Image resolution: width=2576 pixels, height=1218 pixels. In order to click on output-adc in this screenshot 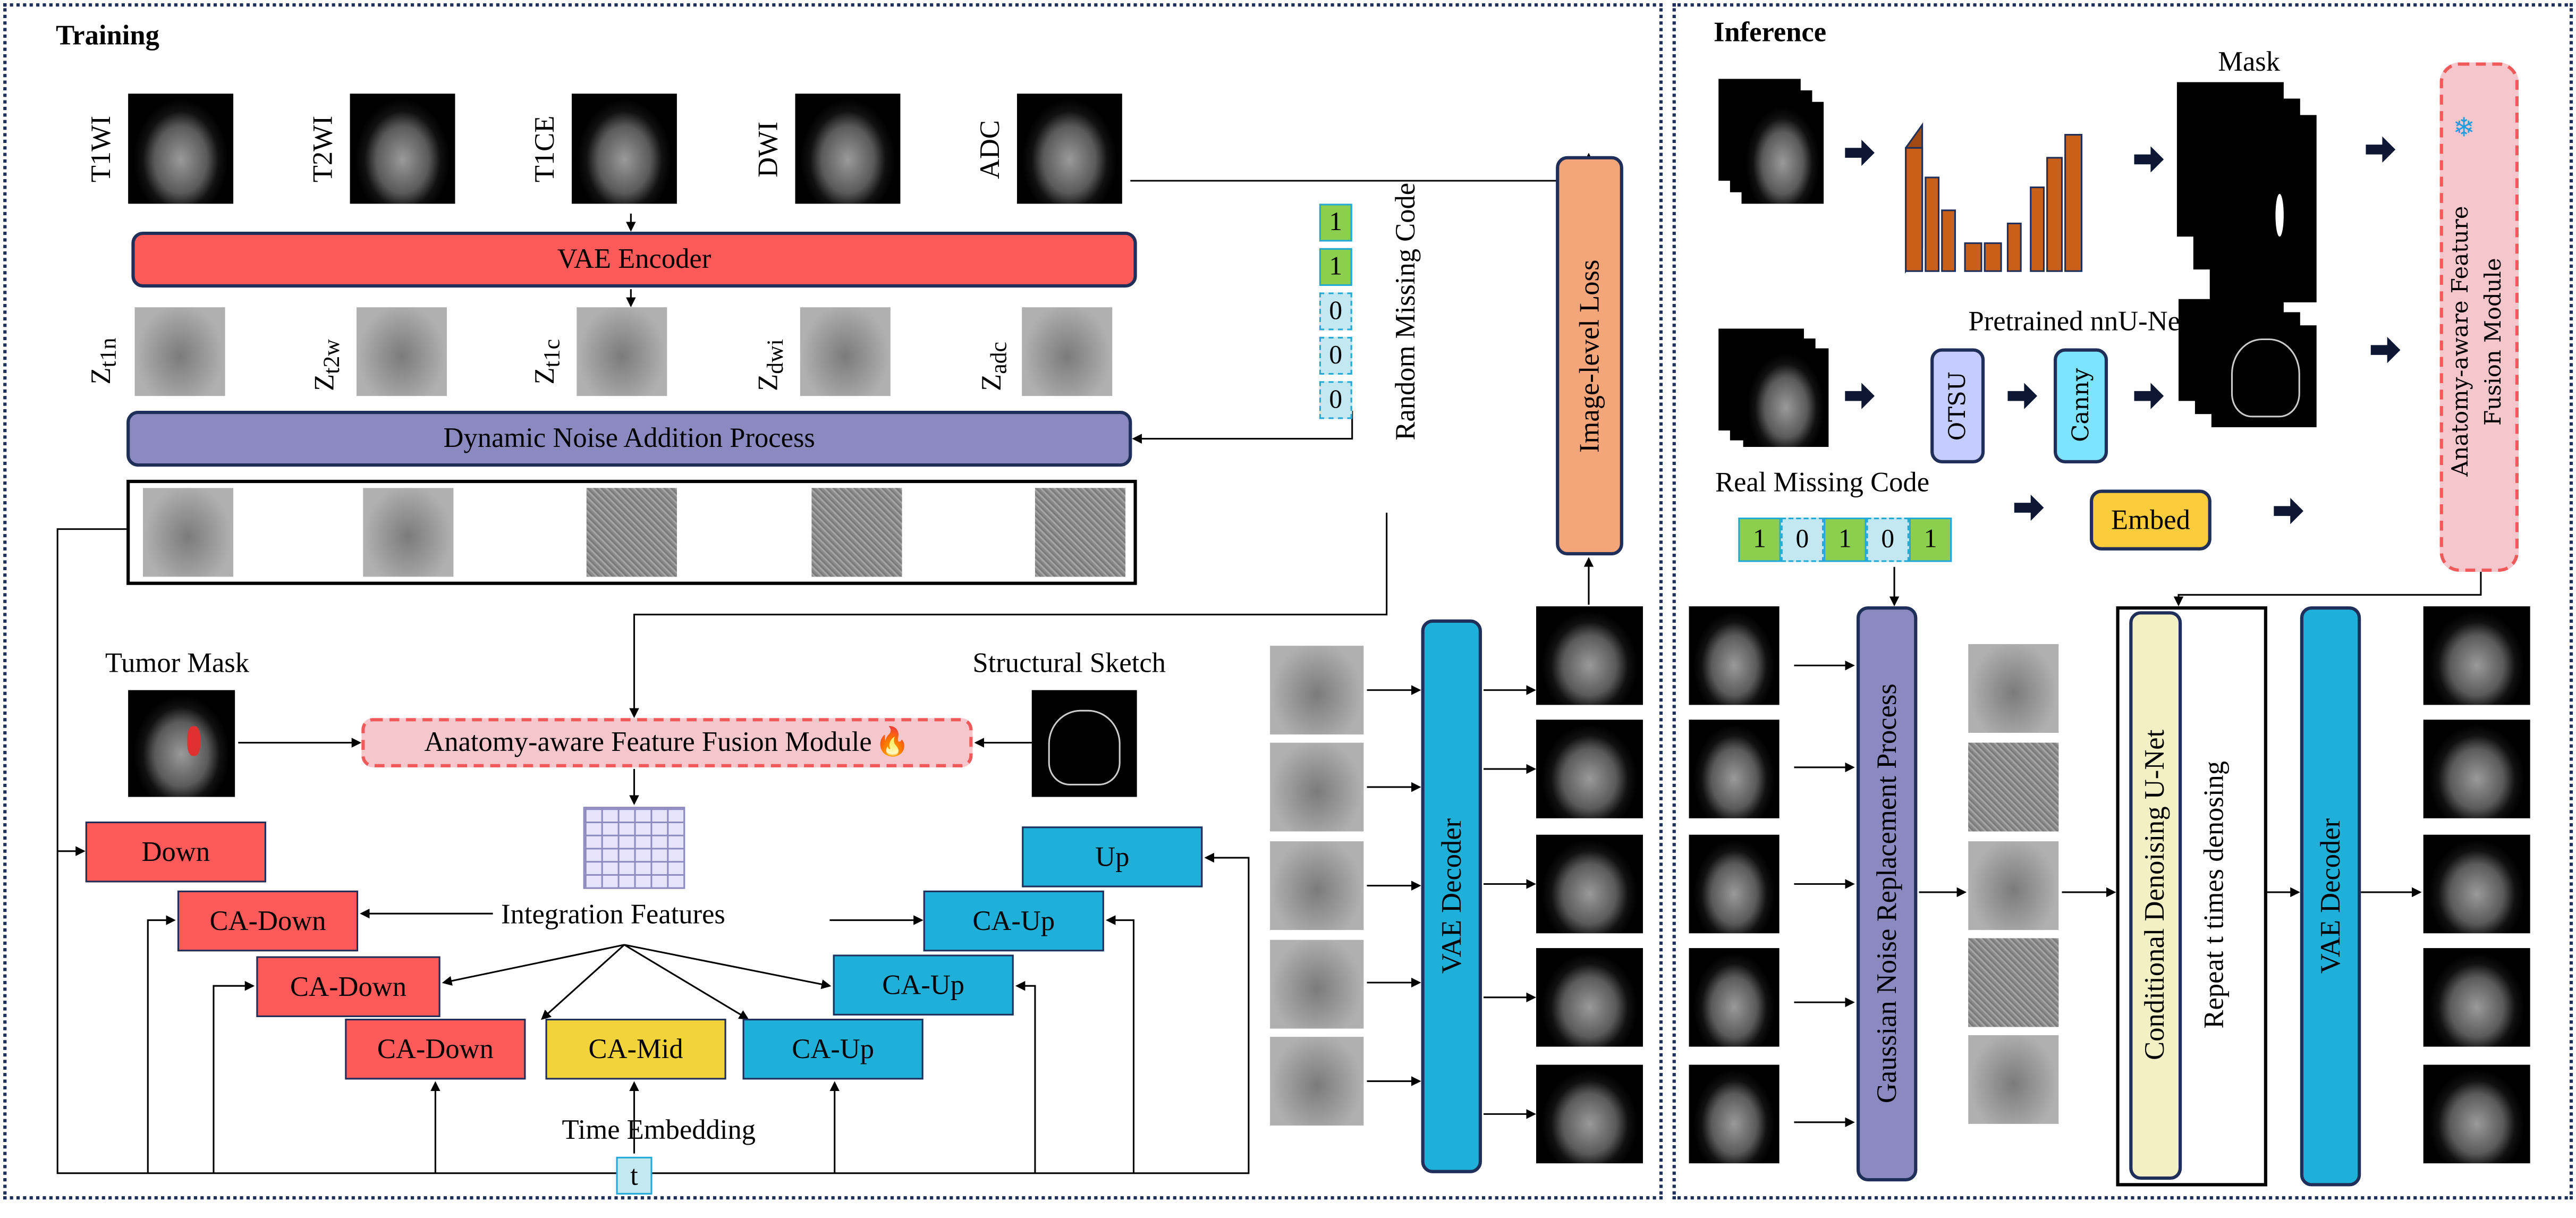, I will do `click(2476, 1114)`.